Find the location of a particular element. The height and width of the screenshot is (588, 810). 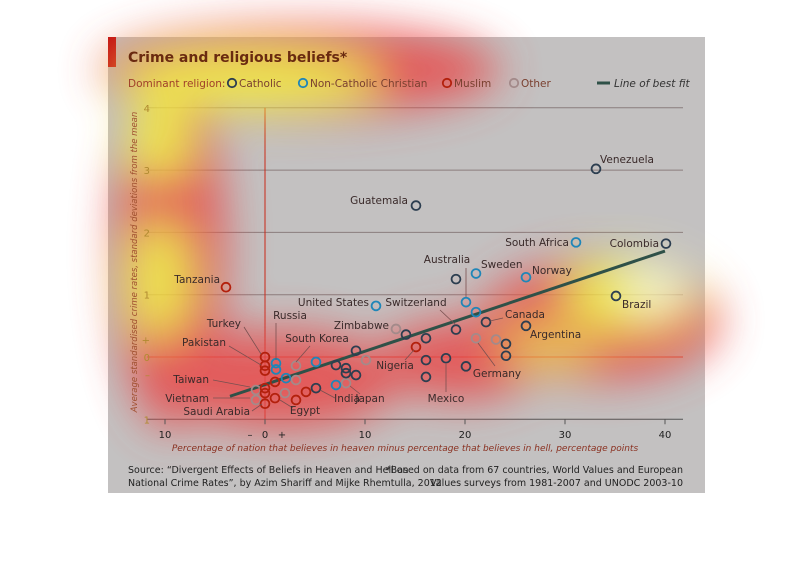

point-label: Japan is located at coordinates (369, 399).